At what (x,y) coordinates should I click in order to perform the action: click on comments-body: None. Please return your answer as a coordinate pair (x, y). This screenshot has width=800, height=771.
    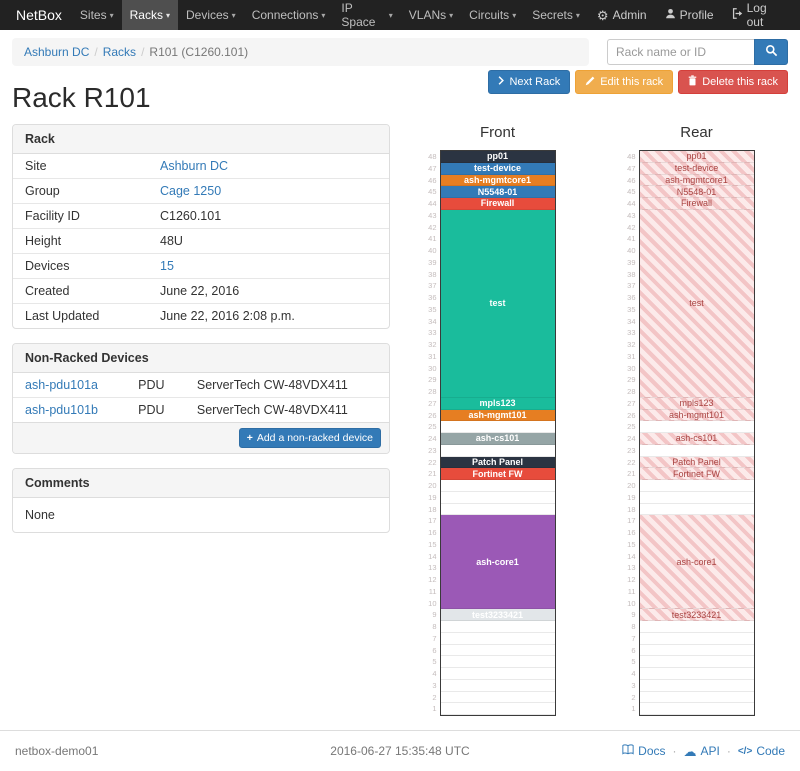
    Looking at the image, I should click on (40, 515).